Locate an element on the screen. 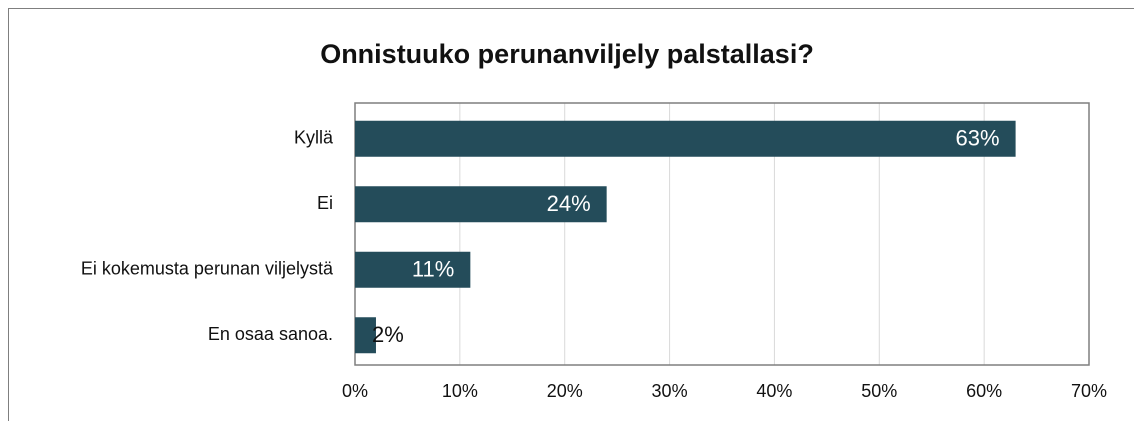  x-tick-label: 40% is located at coordinates (774, 391).